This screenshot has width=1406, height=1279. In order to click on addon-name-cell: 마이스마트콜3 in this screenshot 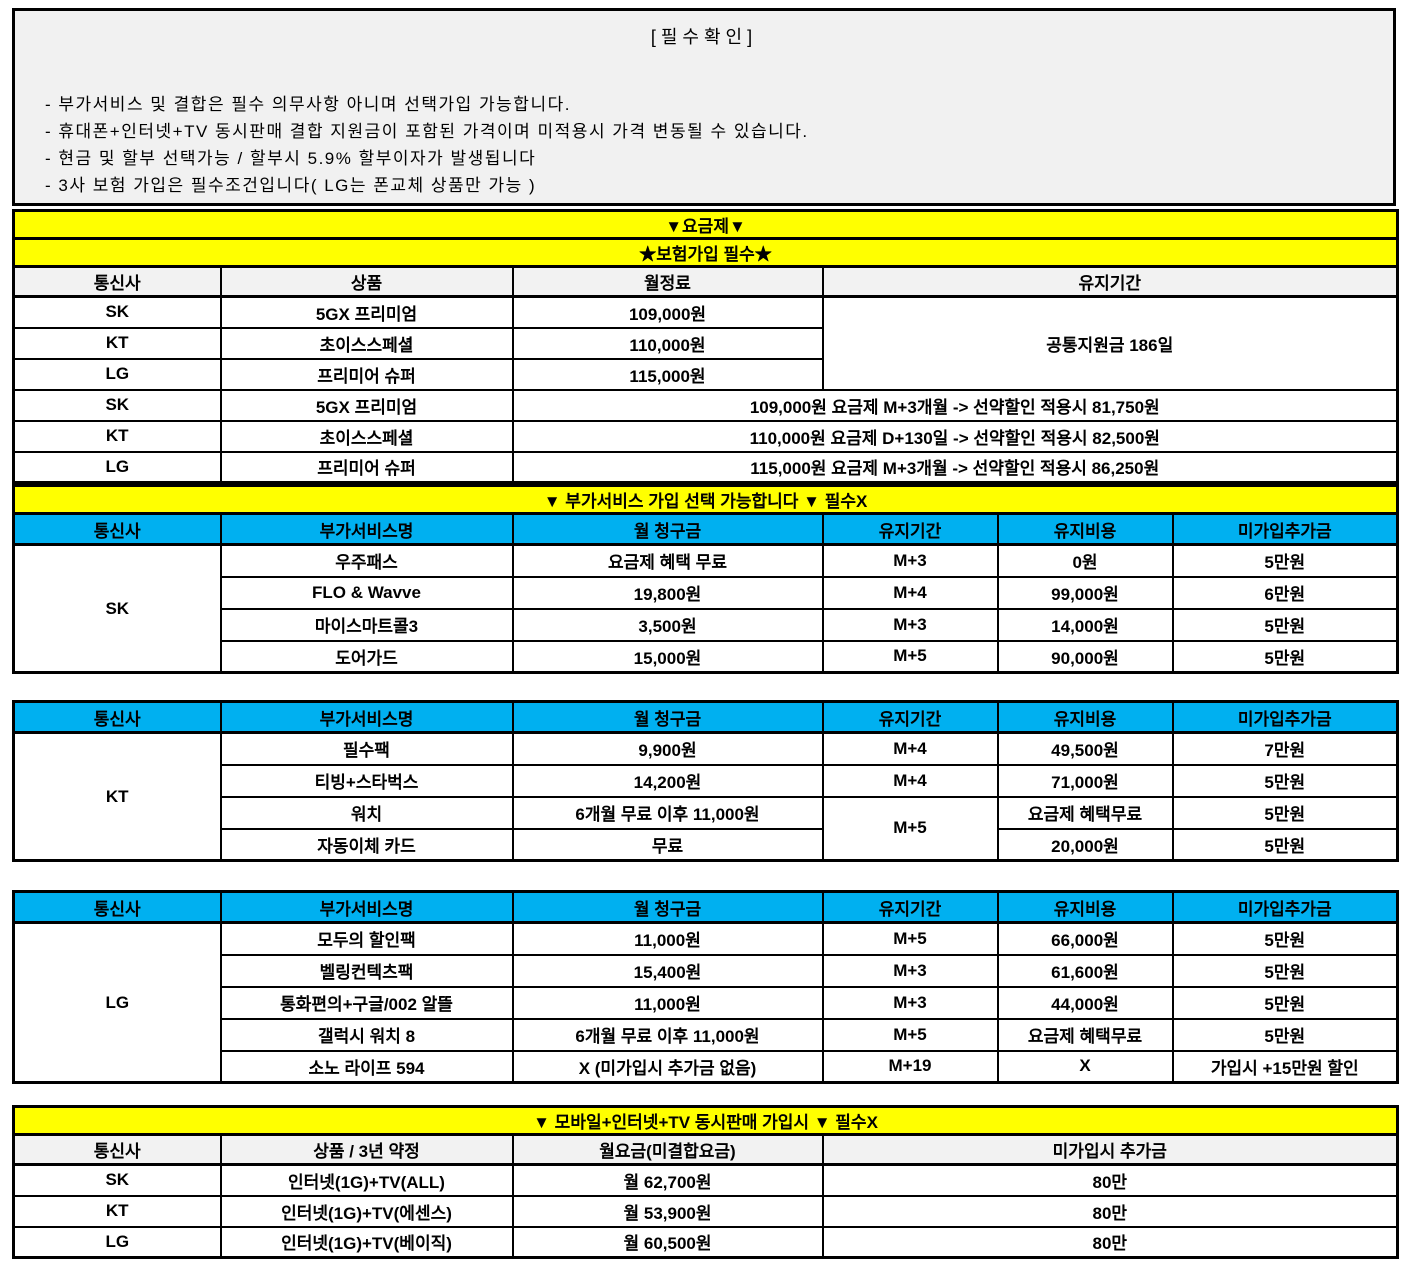, I will do `click(366, 624)`.